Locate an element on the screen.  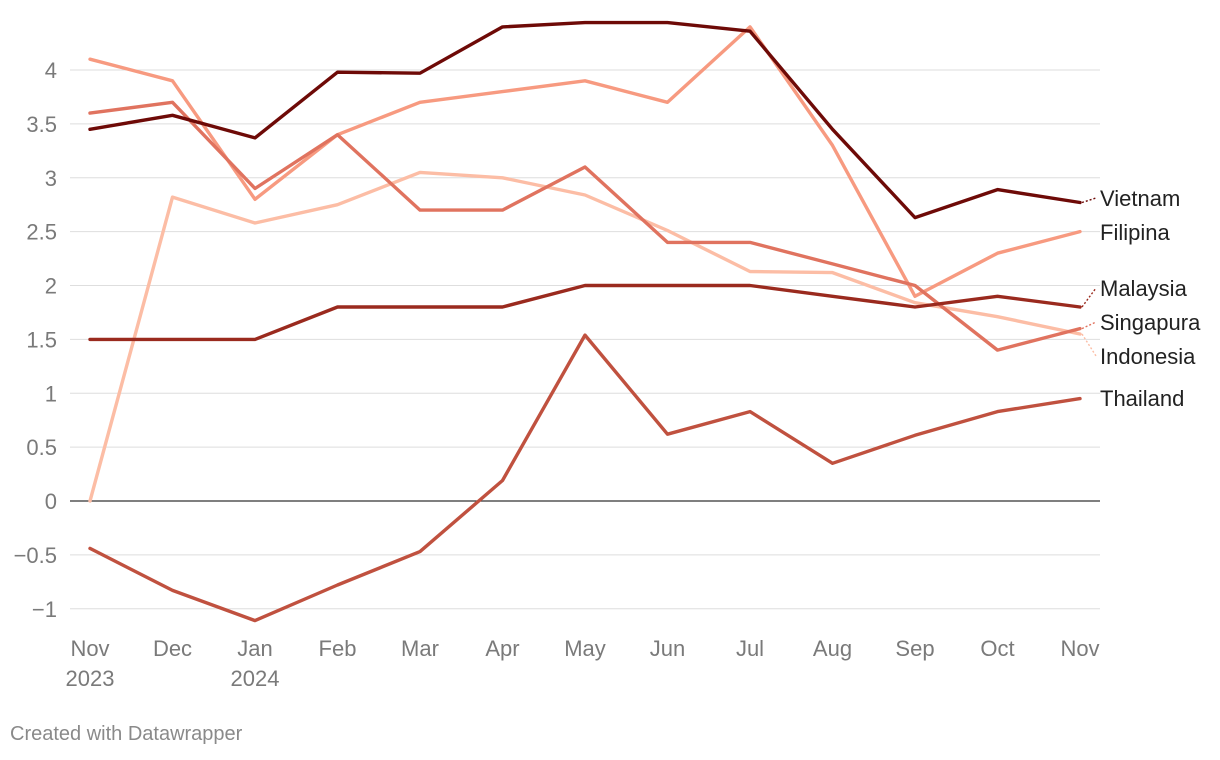
label-leader-singapura is located at coordinates (1089, 325).